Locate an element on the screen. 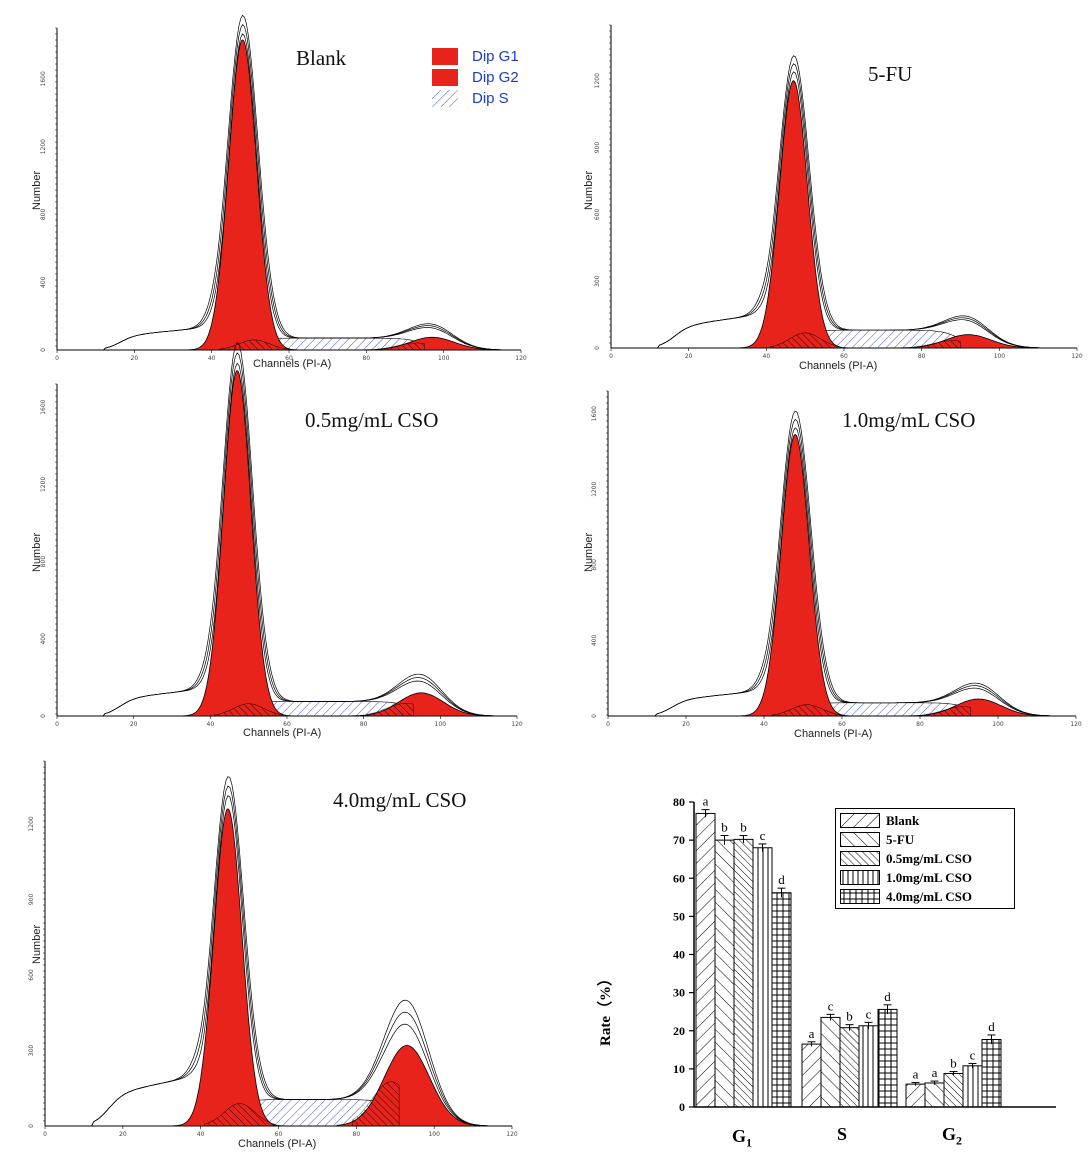  legend-swatch-hatch is located at coordinates (445, 98).